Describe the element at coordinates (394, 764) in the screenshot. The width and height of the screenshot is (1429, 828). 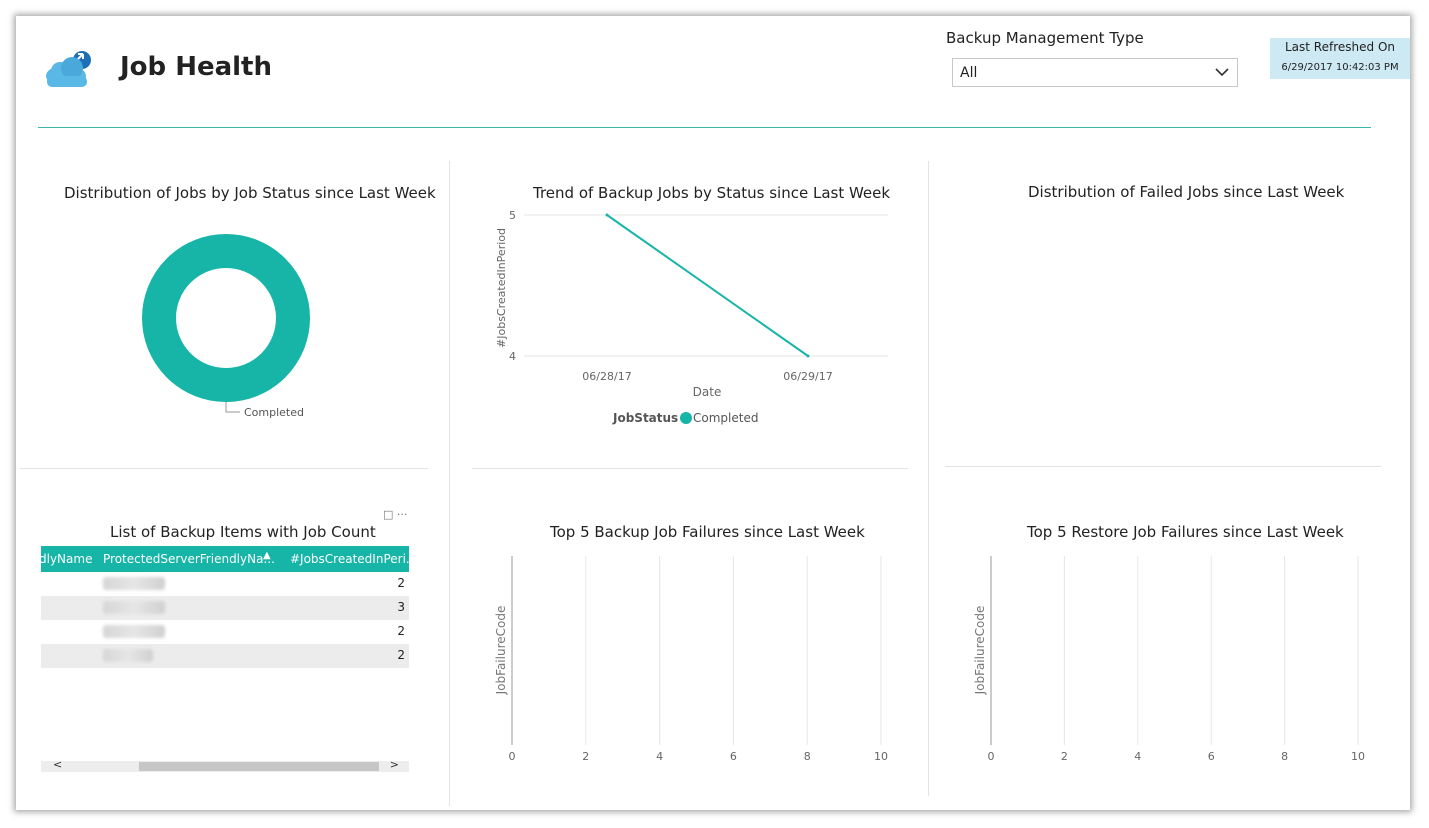
I see `scroll-right-arrow-icon: >` at that location.